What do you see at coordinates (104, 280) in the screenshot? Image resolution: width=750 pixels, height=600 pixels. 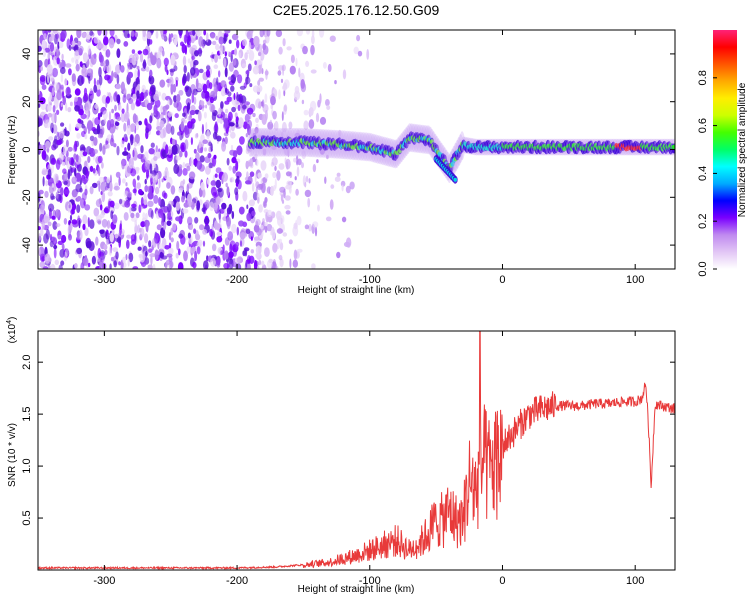 I see `x-tick-label: -300` at bounding box center [104, 280].